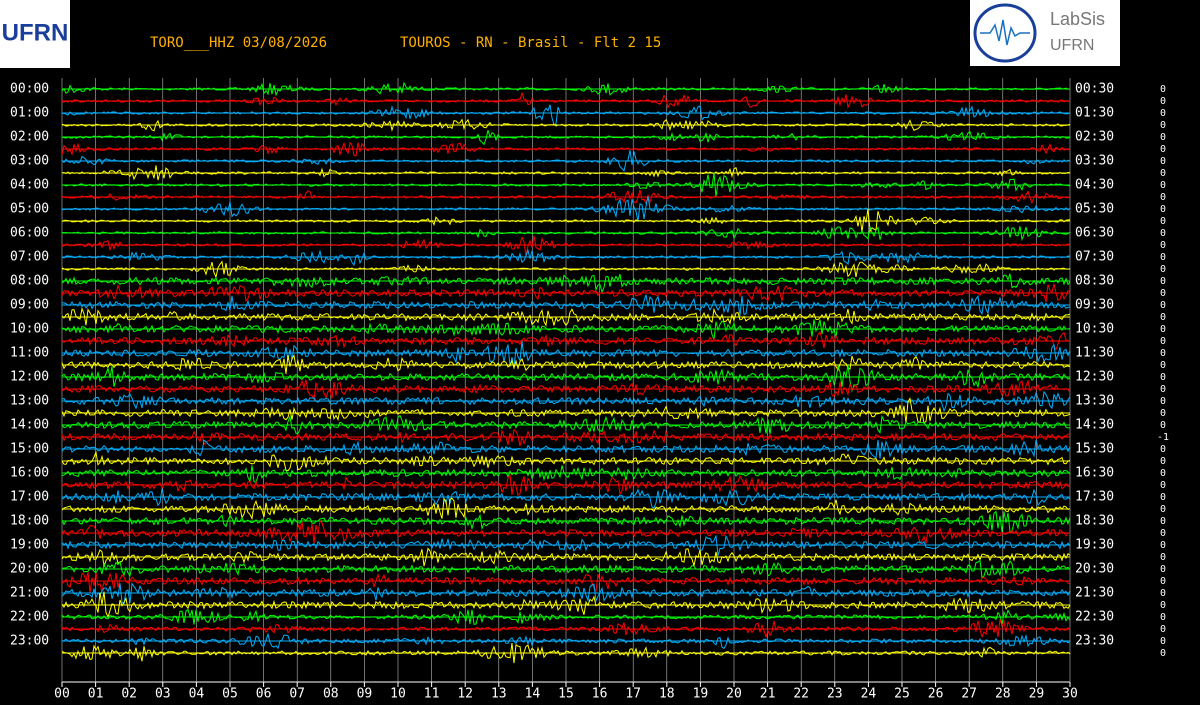 This screenshot has height=705, width=1200. I want to click on left-time-label: 07:00, so click(29, 257).